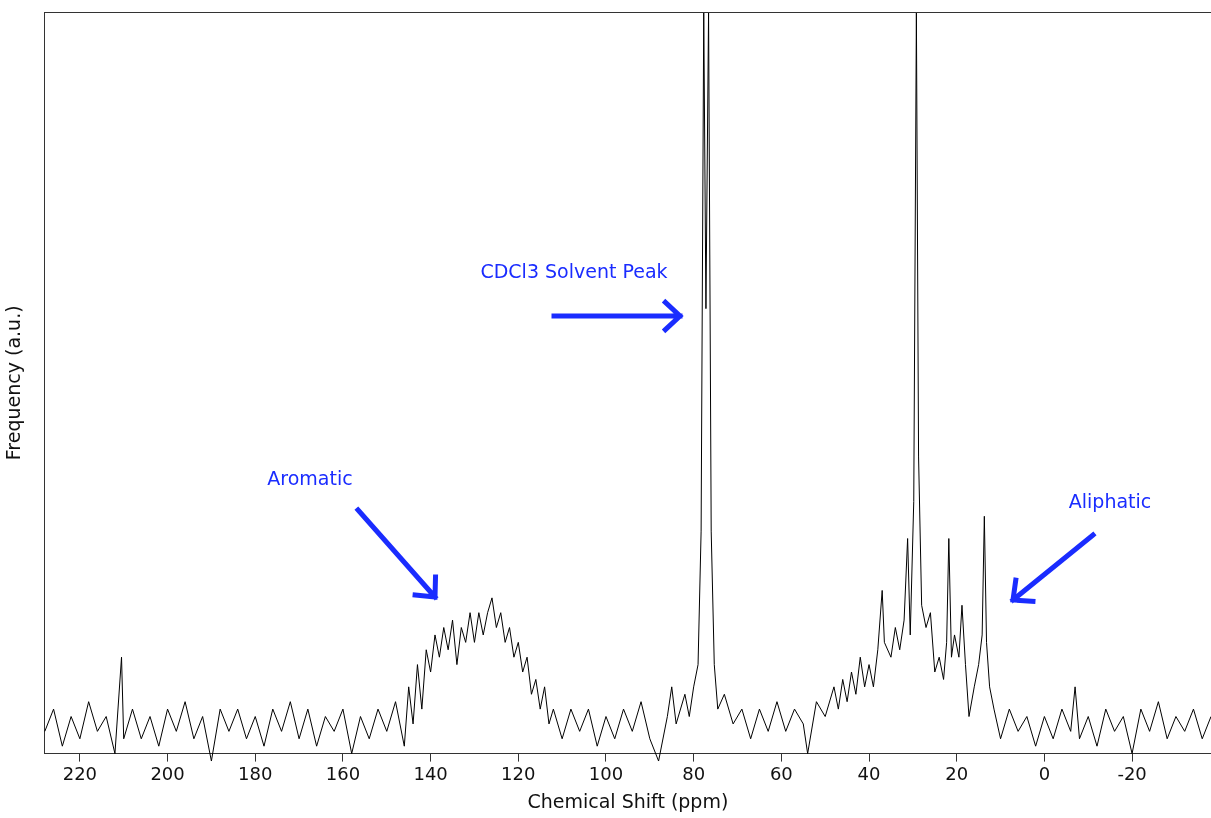 Image resolution: width=1211 pixels, height=818 pixels. What do you see at coordinates (343, 774) in the screenshot?
I see `x-tick-label: 160` at bounding box center [343, 774].